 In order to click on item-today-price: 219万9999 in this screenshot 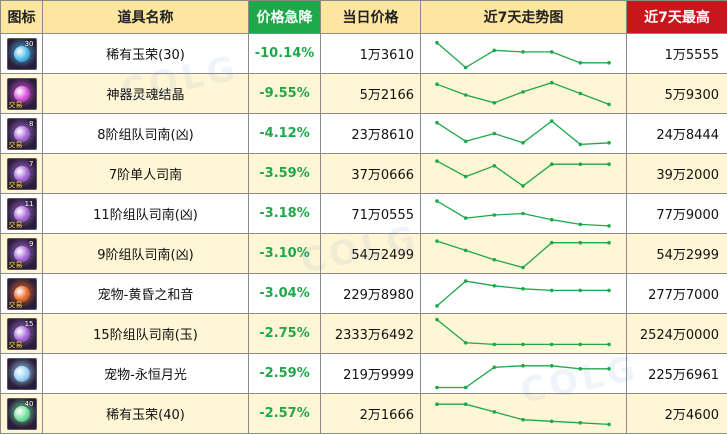, I will do `click(370, 373)`.